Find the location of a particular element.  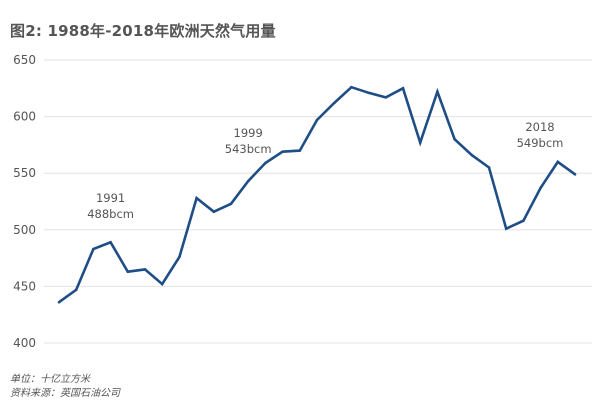

data-point-1988 is located at coordinates (59, 302).